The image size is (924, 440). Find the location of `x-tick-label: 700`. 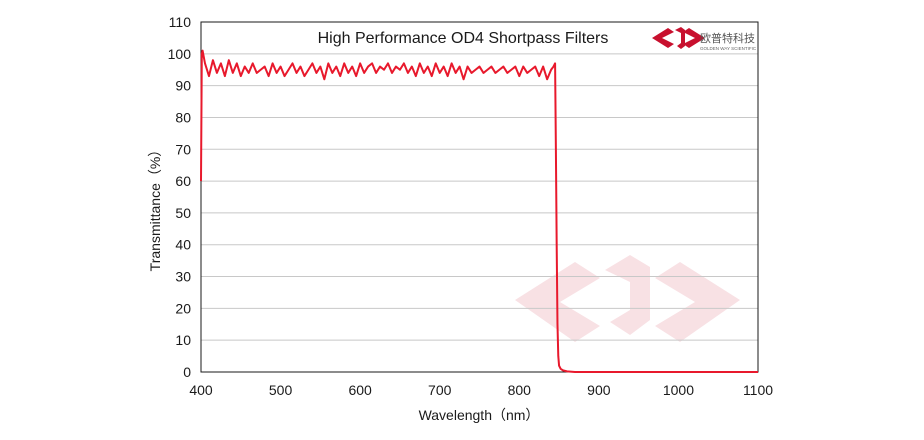

x-tick-label: 700 is located at coordinates (440, 390).